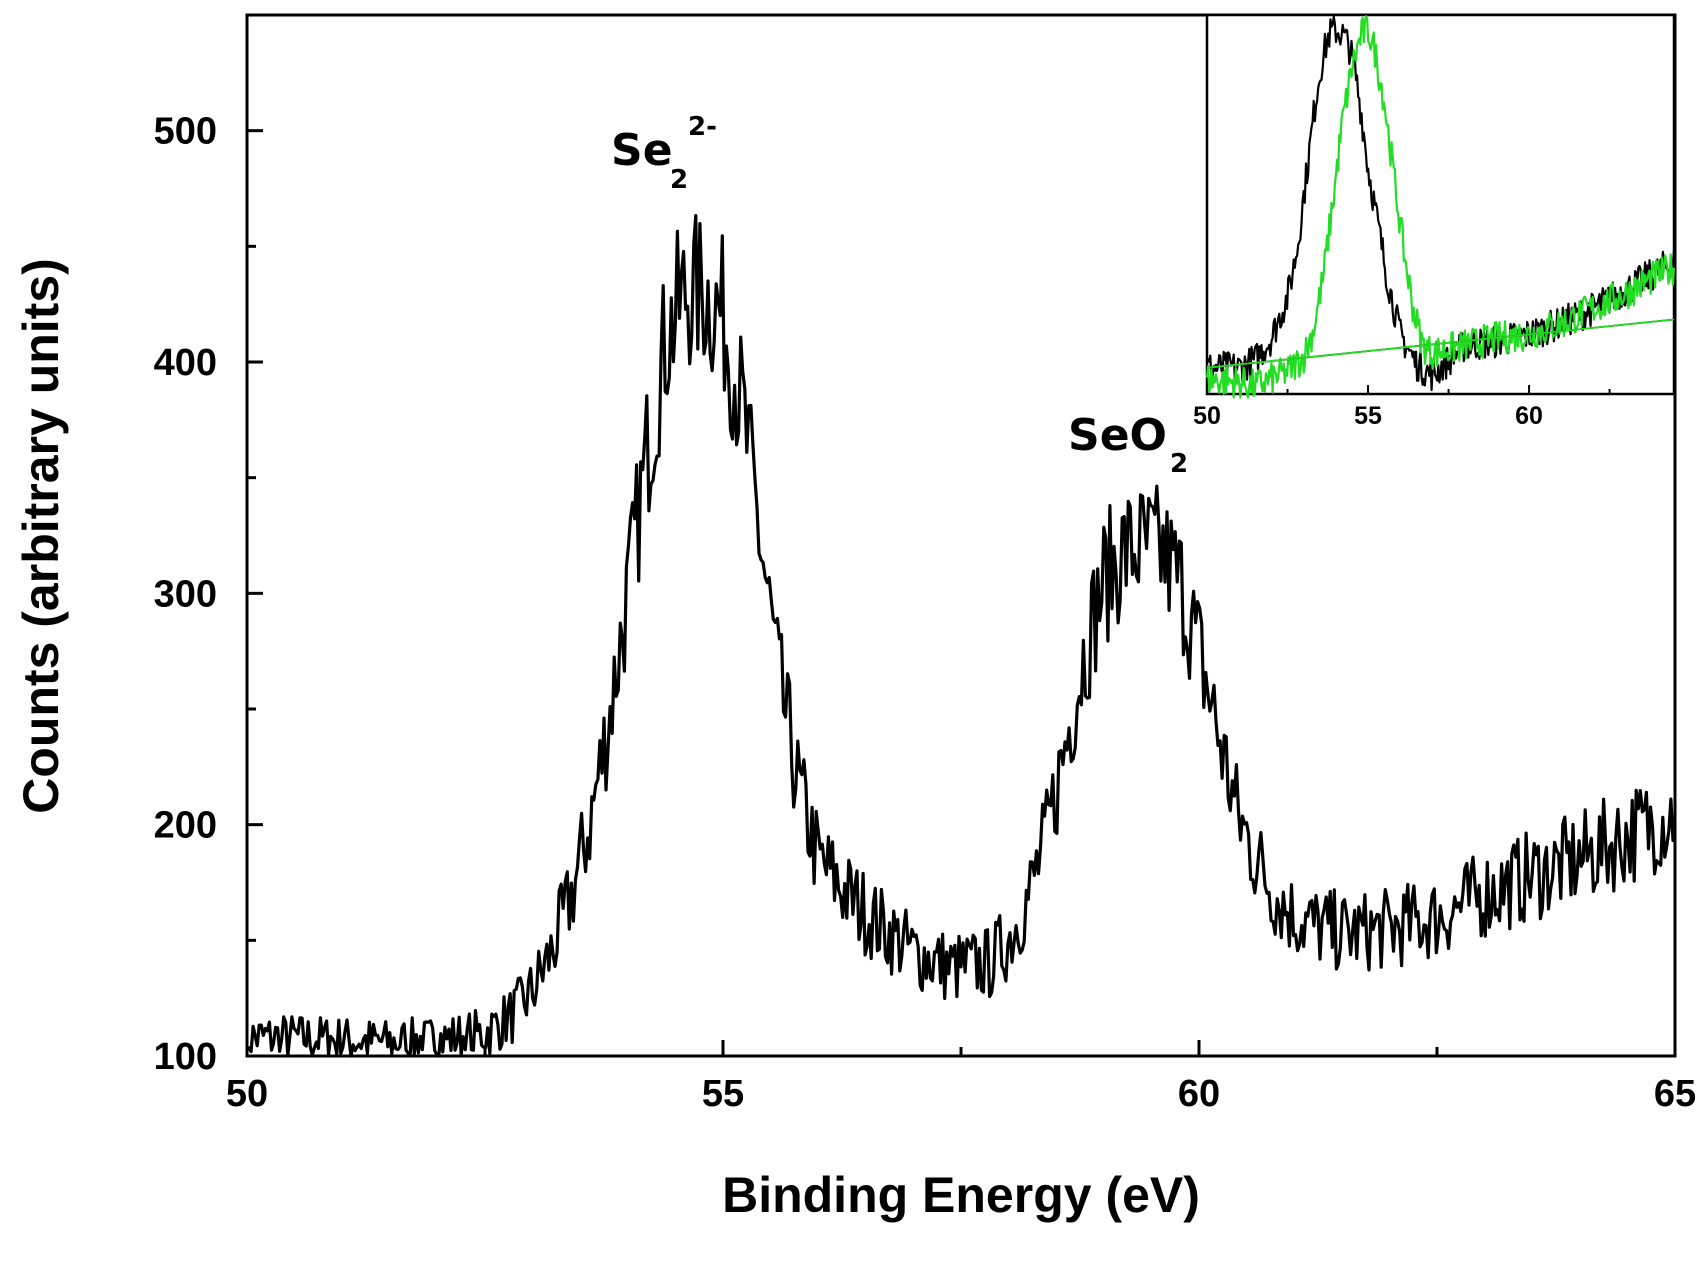 This screenshot has height=1272, width=1703. I want to click on annotation-se2-subscript: 2, so click(679, 180).